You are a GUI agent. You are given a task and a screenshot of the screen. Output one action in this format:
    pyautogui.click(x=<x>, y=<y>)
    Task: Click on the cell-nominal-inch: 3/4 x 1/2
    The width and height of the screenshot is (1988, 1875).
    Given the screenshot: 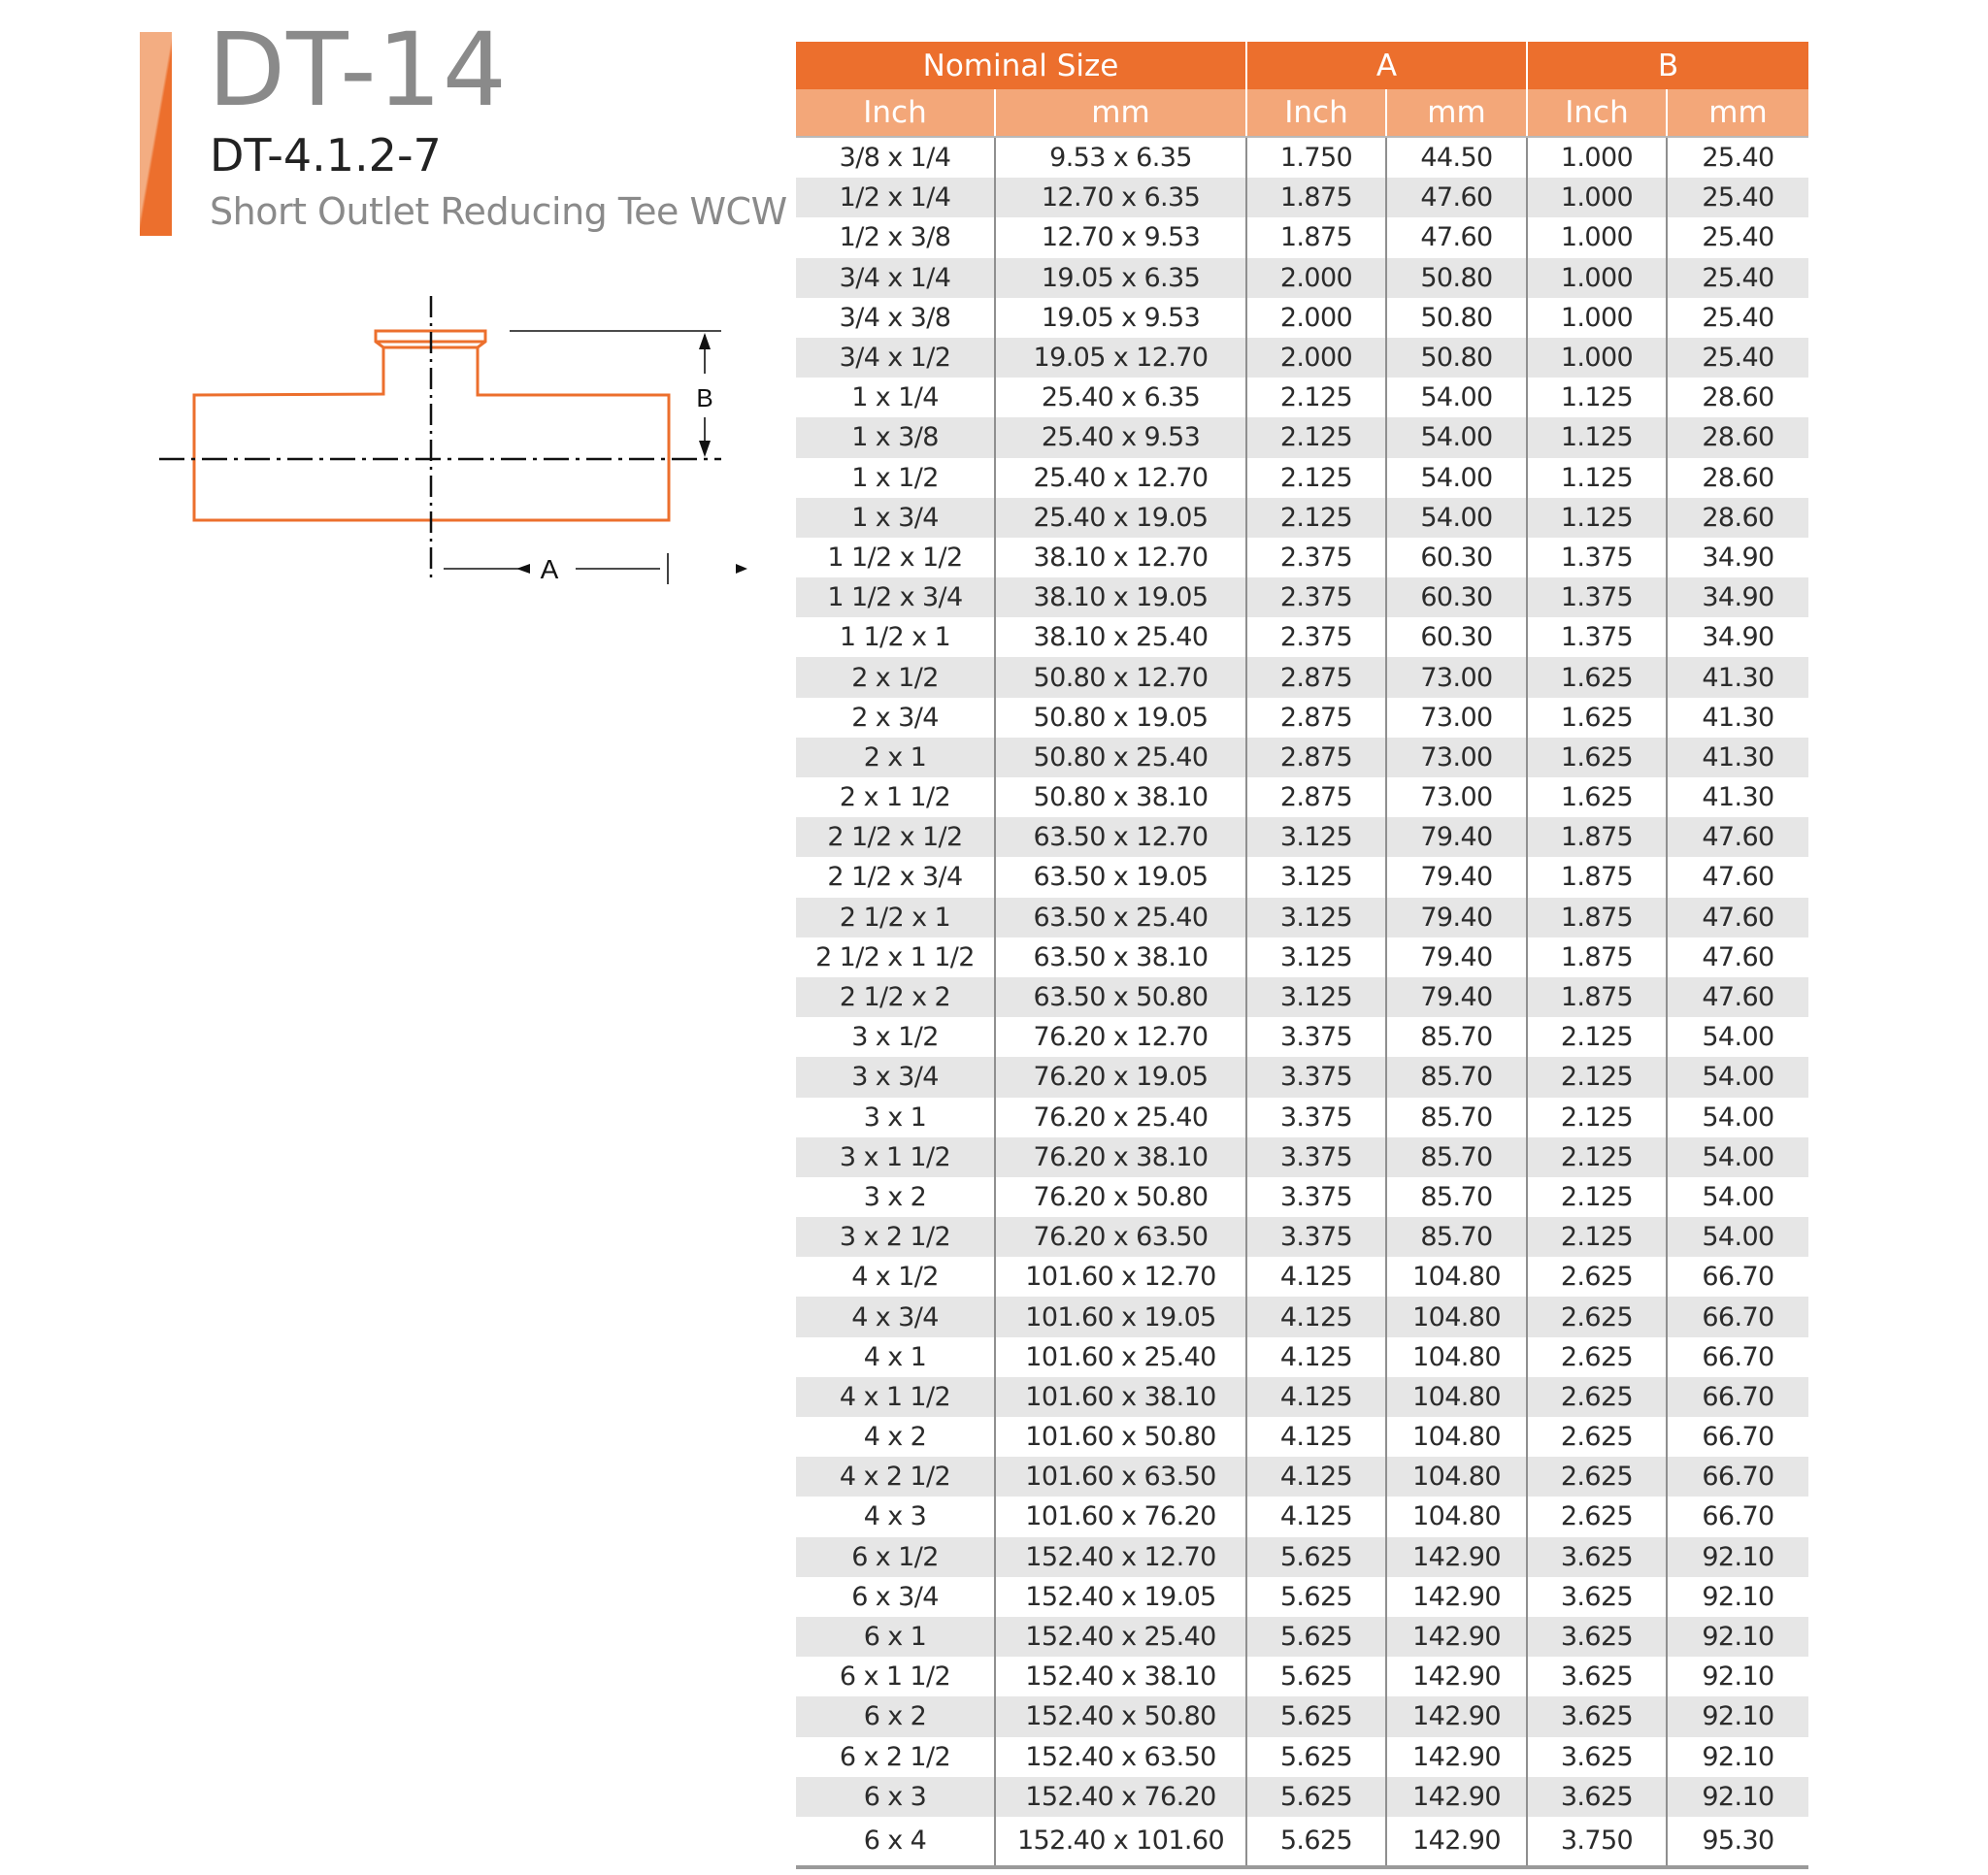 What is the action you would take?
    pyautogui.click(x=896, y=357)
    